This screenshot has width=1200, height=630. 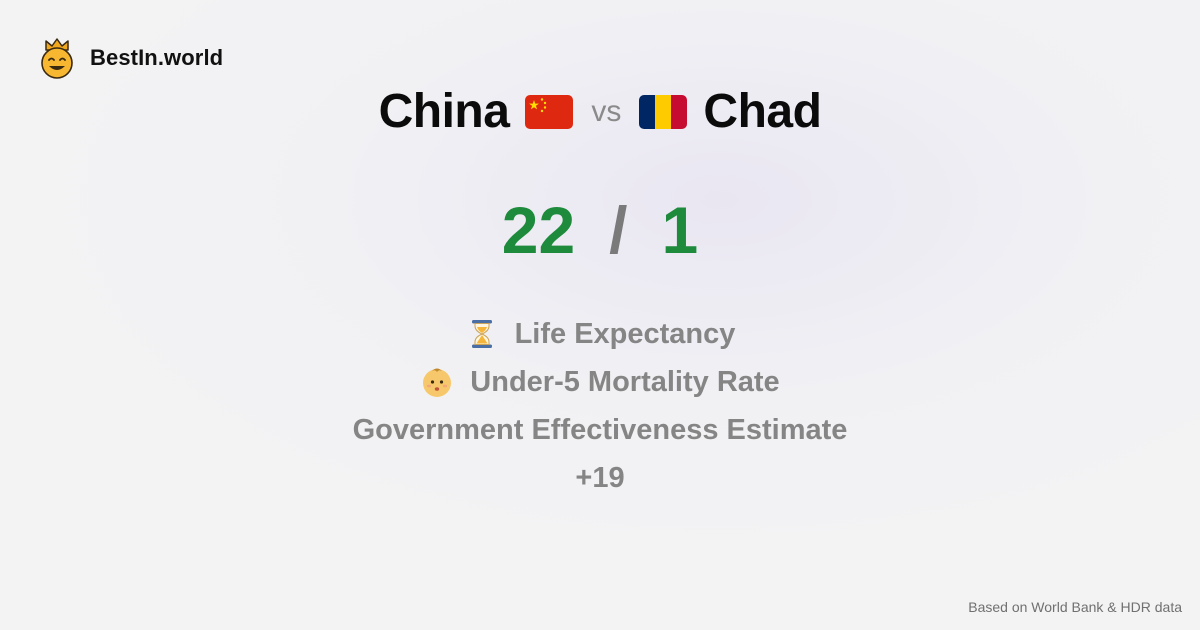 What do you see at coordinates (437, 382) in the screenshot?
I see `baby-icon` at bounding box center [437, 382].